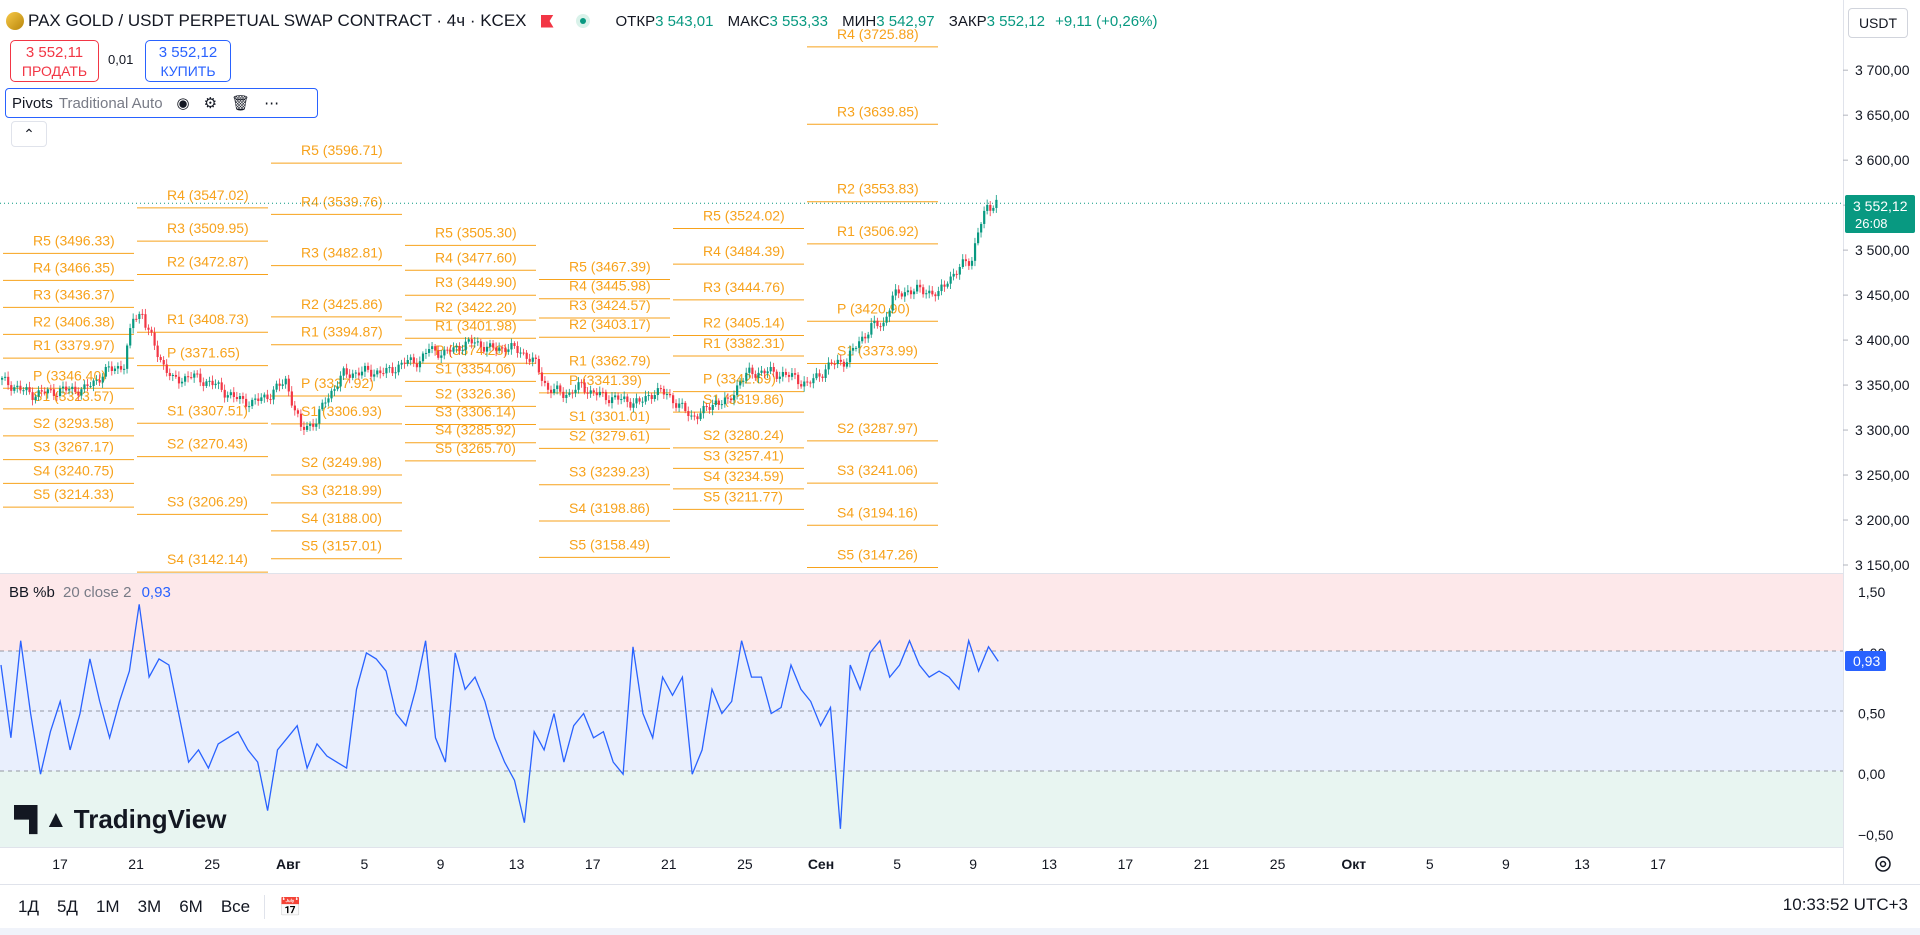  Describe the element at coordinates (1845, 904) in the screenshot. I see `clock: 10:33:52 UTC+3` at that location.